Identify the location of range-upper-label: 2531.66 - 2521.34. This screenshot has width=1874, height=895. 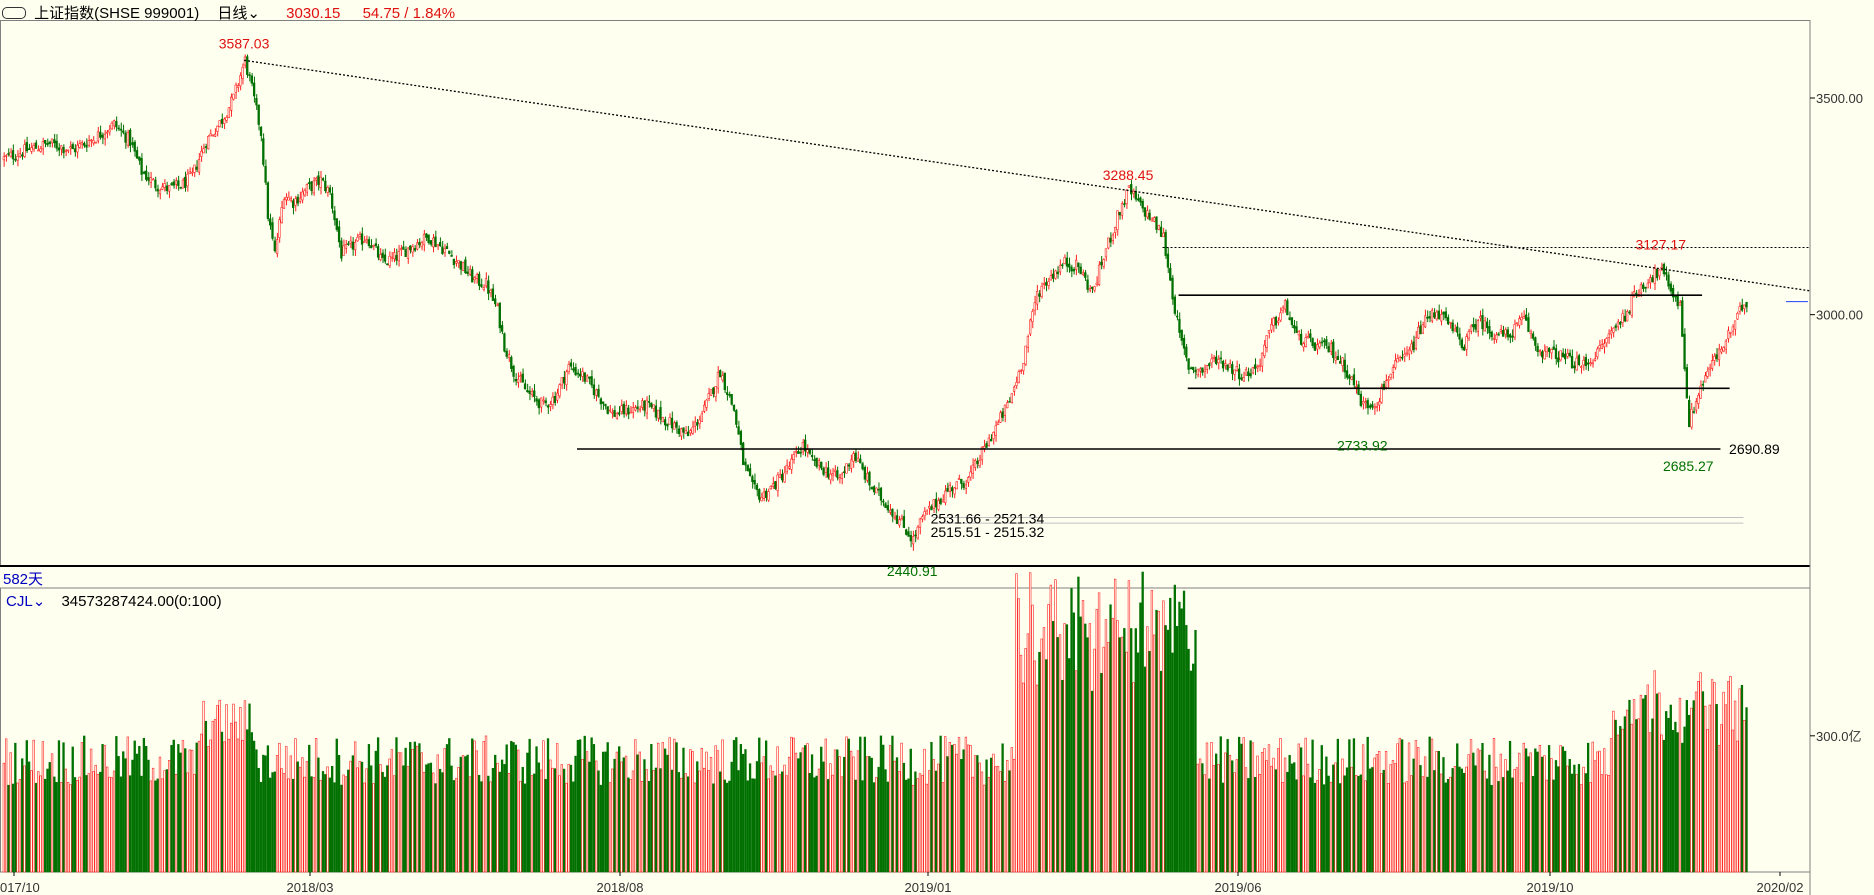
(988, 518).